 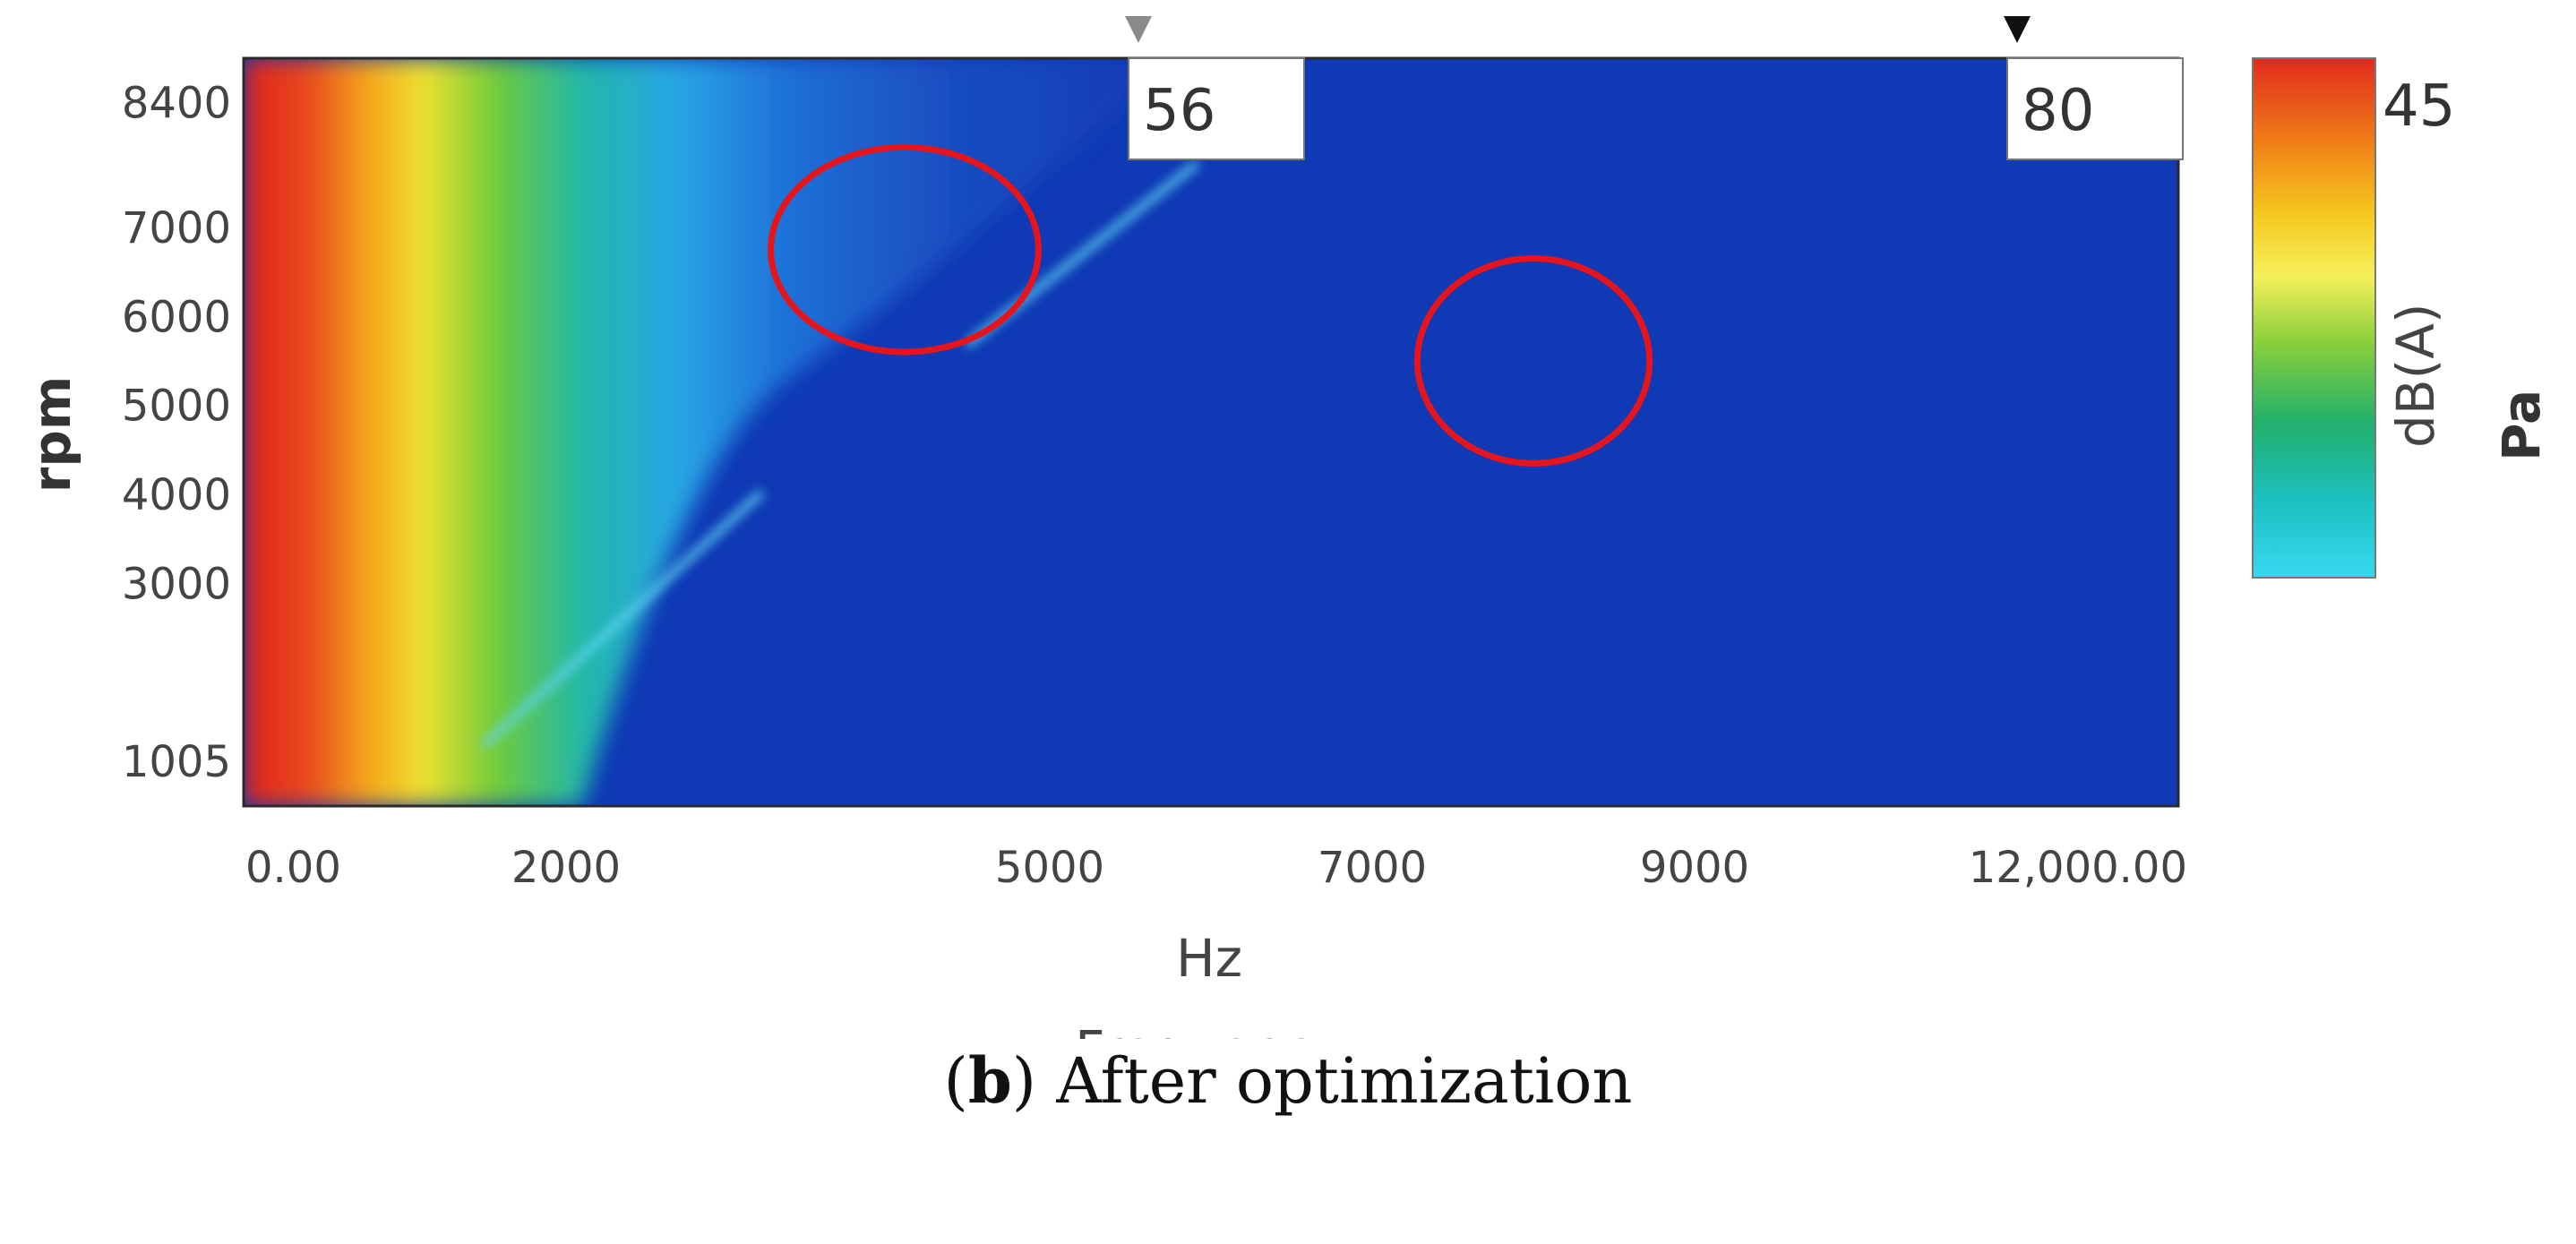 What do you see at coordinates (1209, 1029) in the screenshot?
I see `x-axis-title: Frequency` at bounding box center [1209, 1029].